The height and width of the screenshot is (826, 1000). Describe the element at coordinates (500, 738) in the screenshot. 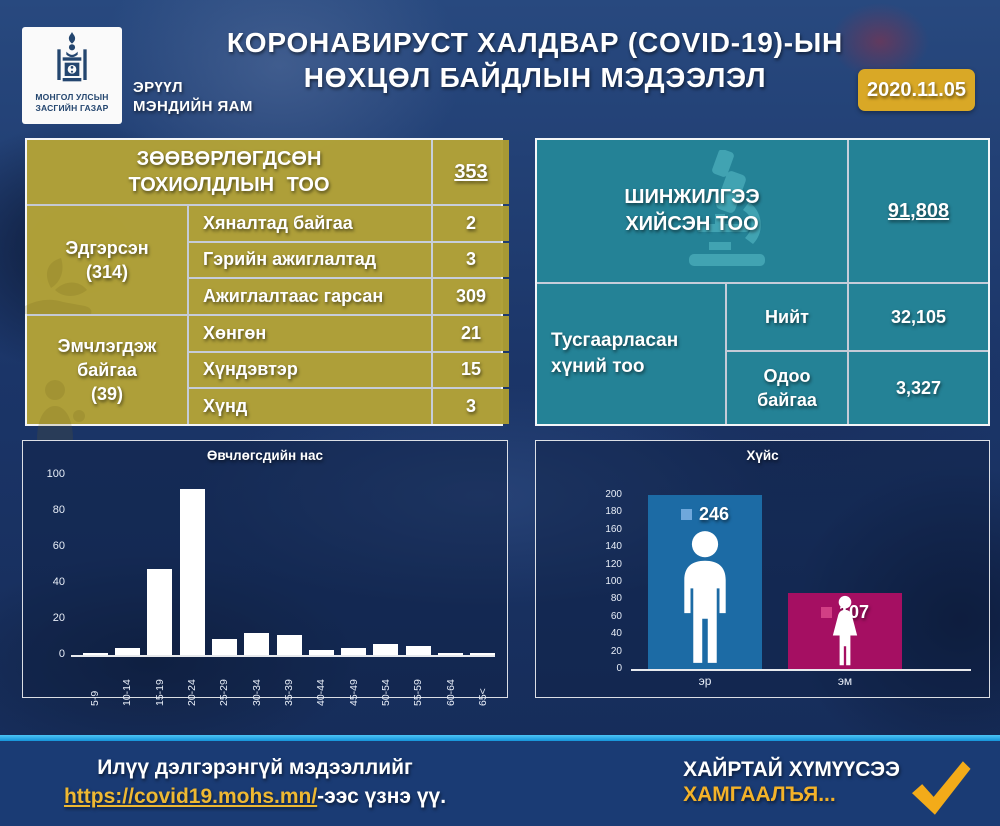

I see `footer-accent-stripe` at that location.